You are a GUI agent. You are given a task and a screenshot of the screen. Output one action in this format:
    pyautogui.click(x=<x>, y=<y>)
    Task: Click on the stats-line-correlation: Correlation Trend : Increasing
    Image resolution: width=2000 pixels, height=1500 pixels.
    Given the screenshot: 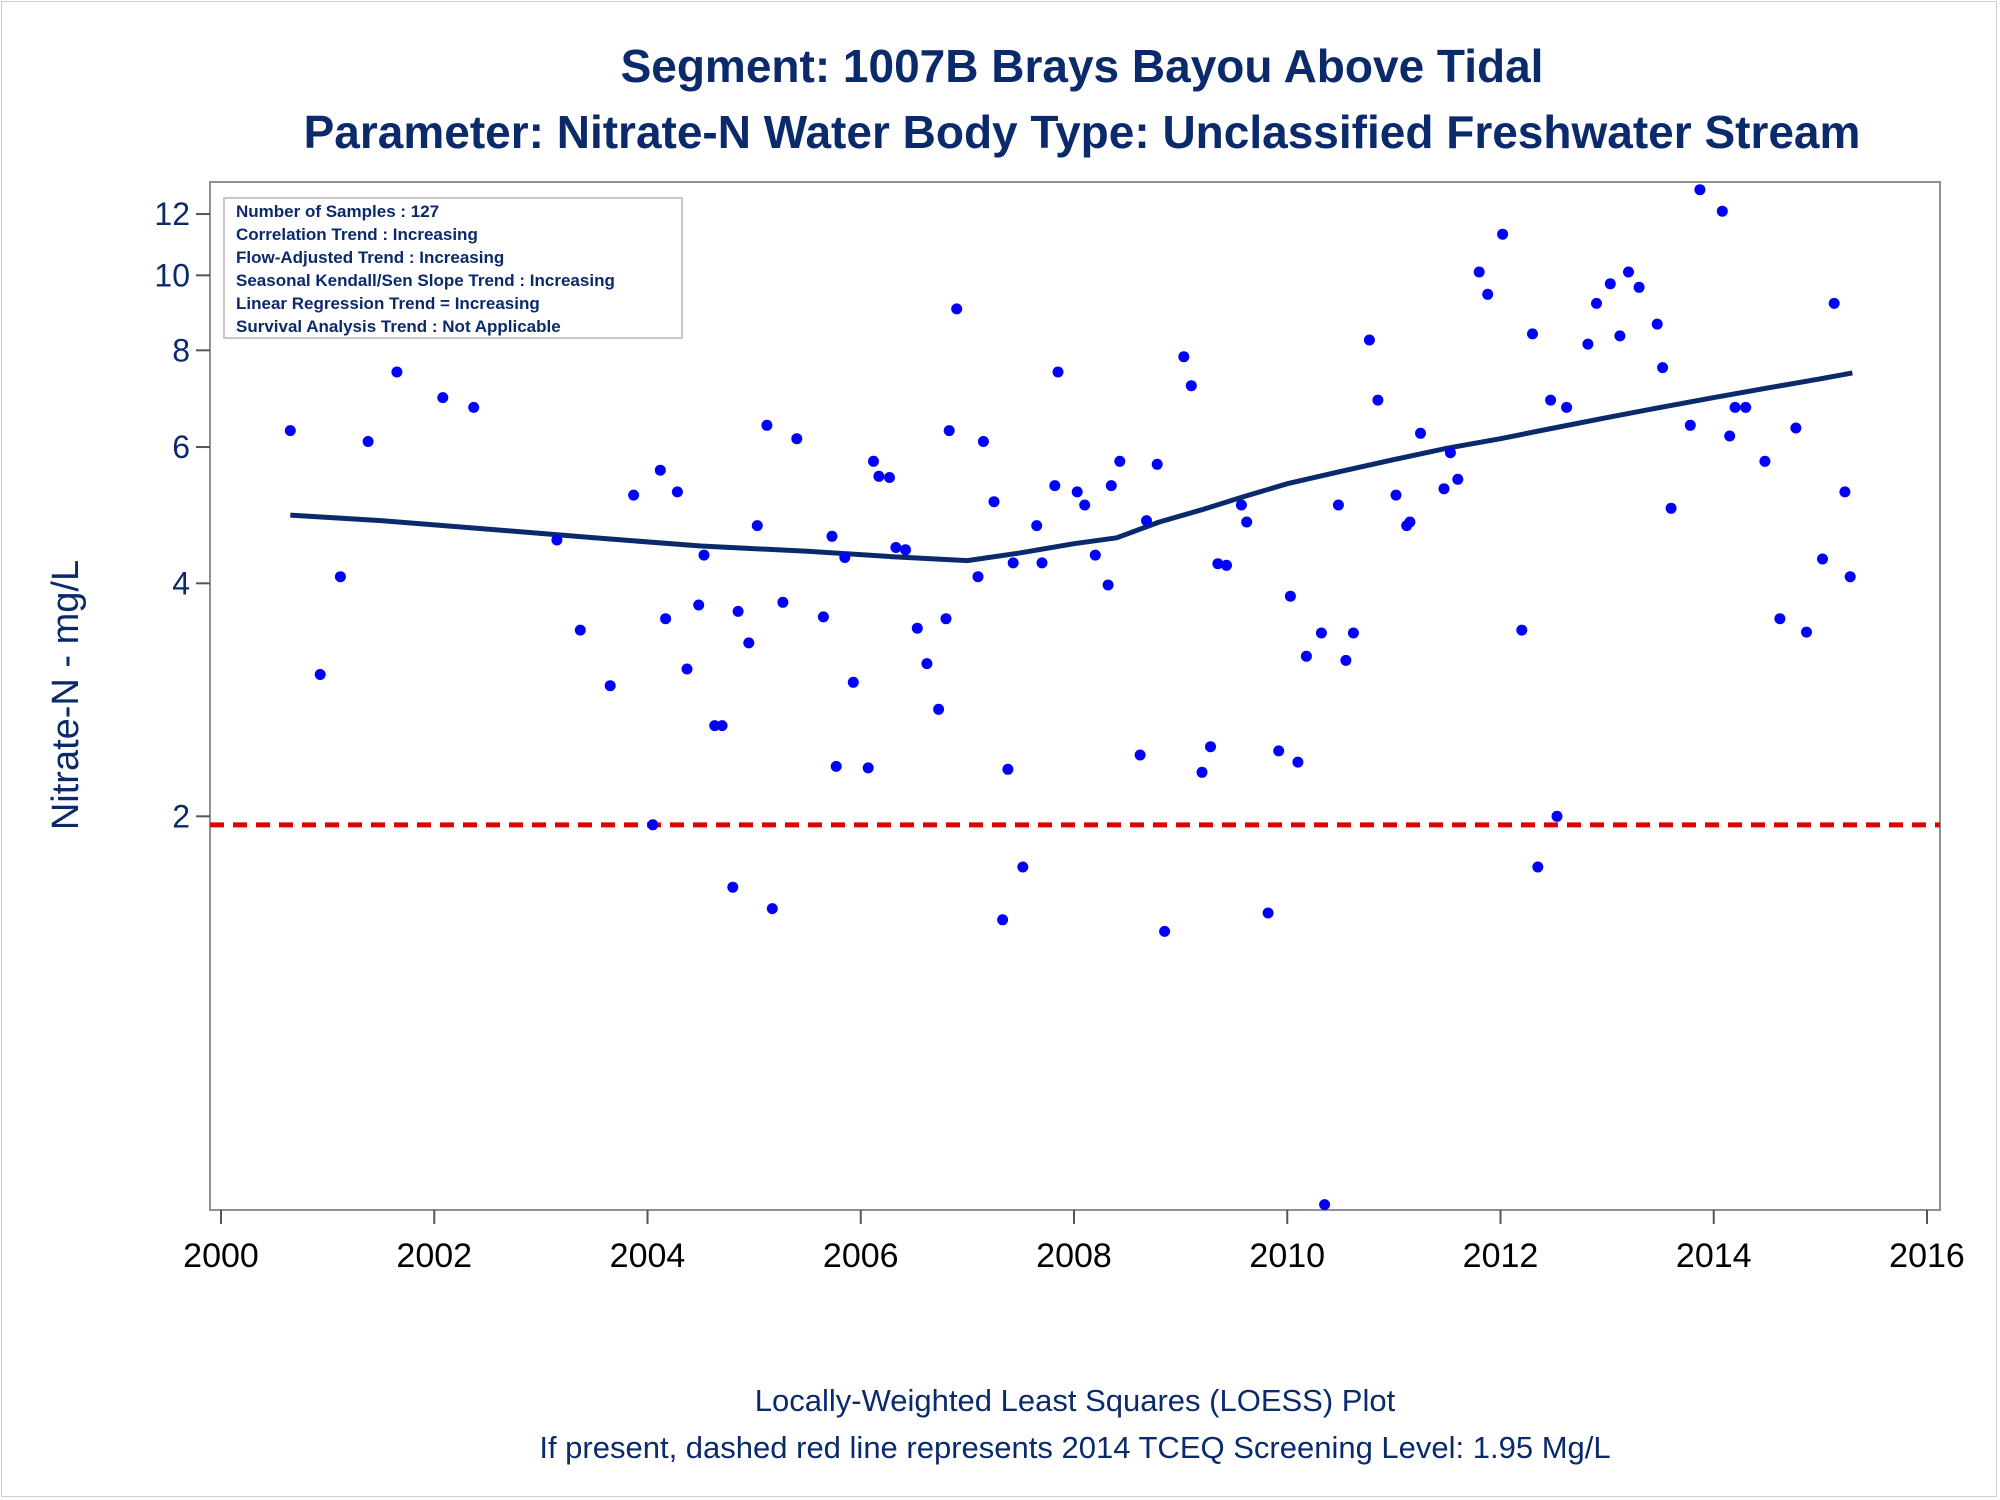 What is the action you would take?
    pyautogui.click(x=357, y=234)
    